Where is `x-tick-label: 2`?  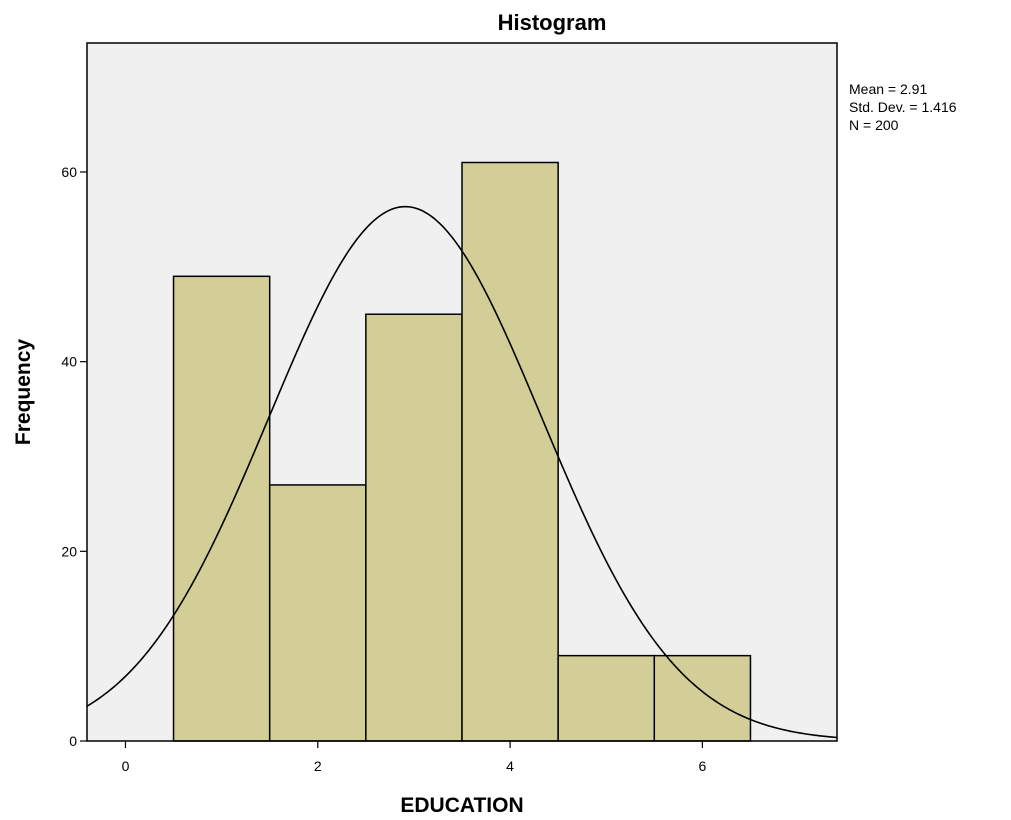 x-tick-label: 2 is located at coordinates (318, 766).